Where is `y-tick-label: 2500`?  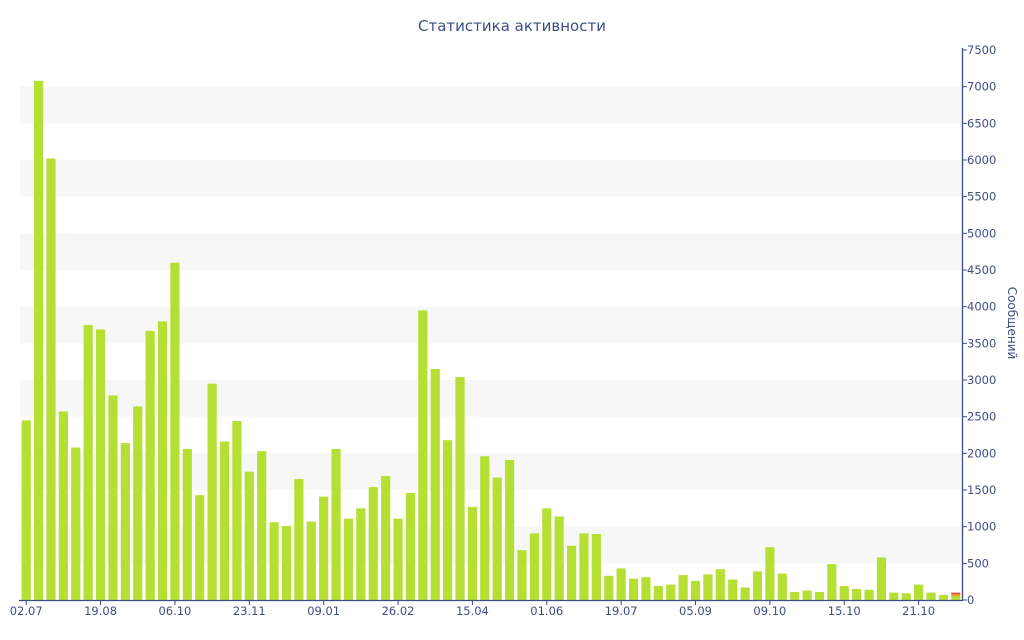 y-tick-label: 2500 is located at coordinates (981, 417).